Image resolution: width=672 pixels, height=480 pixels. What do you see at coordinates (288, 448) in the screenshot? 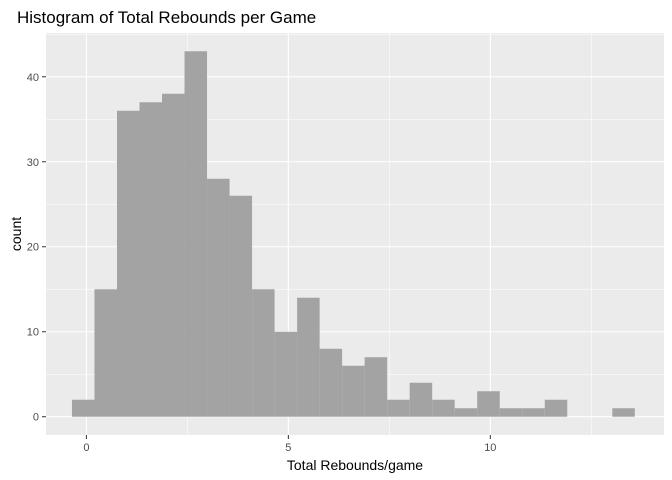
I see `x-tick-label: 5` at bounding box center [288, 448].